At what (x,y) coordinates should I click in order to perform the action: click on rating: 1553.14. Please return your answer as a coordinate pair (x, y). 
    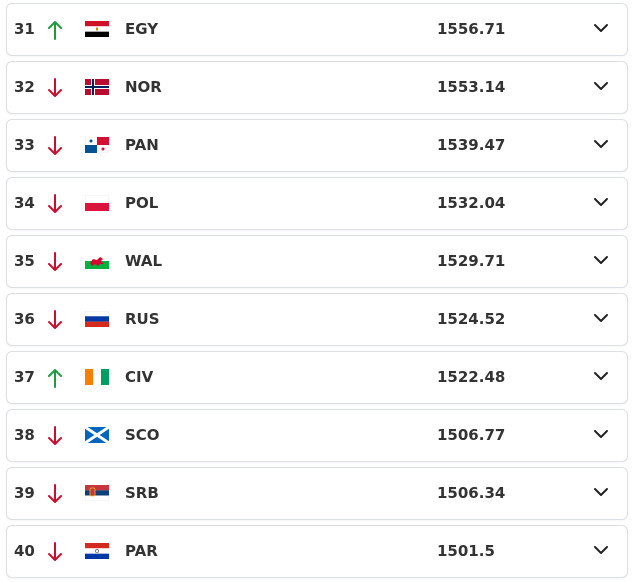
    Looking at the image, I should click on (471, 87).